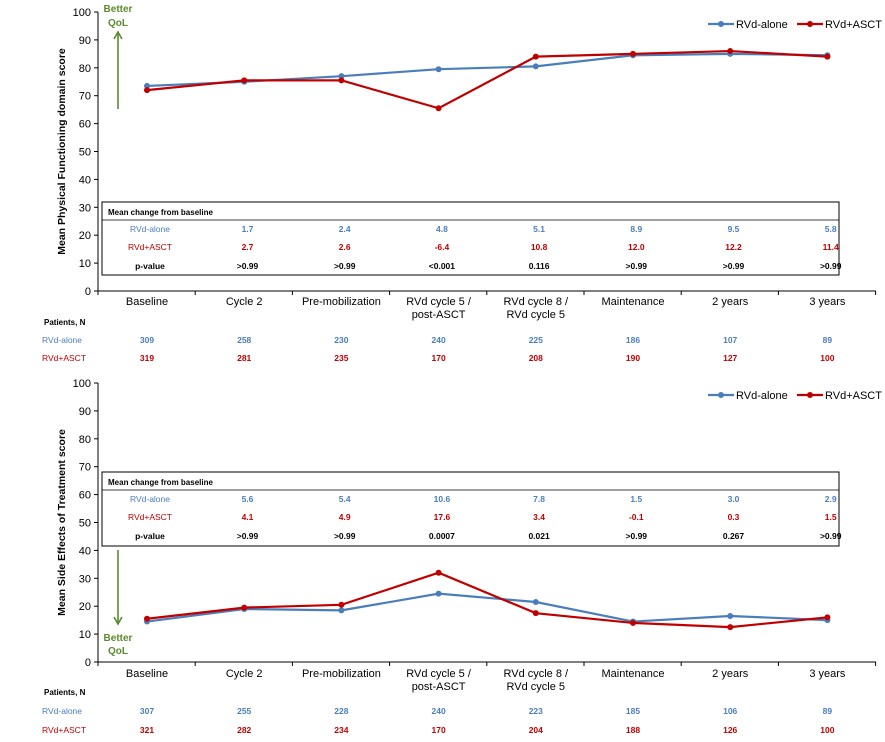 Image resolution: width=885 pixels, height=742 pixels. Describe the element at coordinates (345, 229) in the screenshot. I see `table-cell: 2.4` at that location.